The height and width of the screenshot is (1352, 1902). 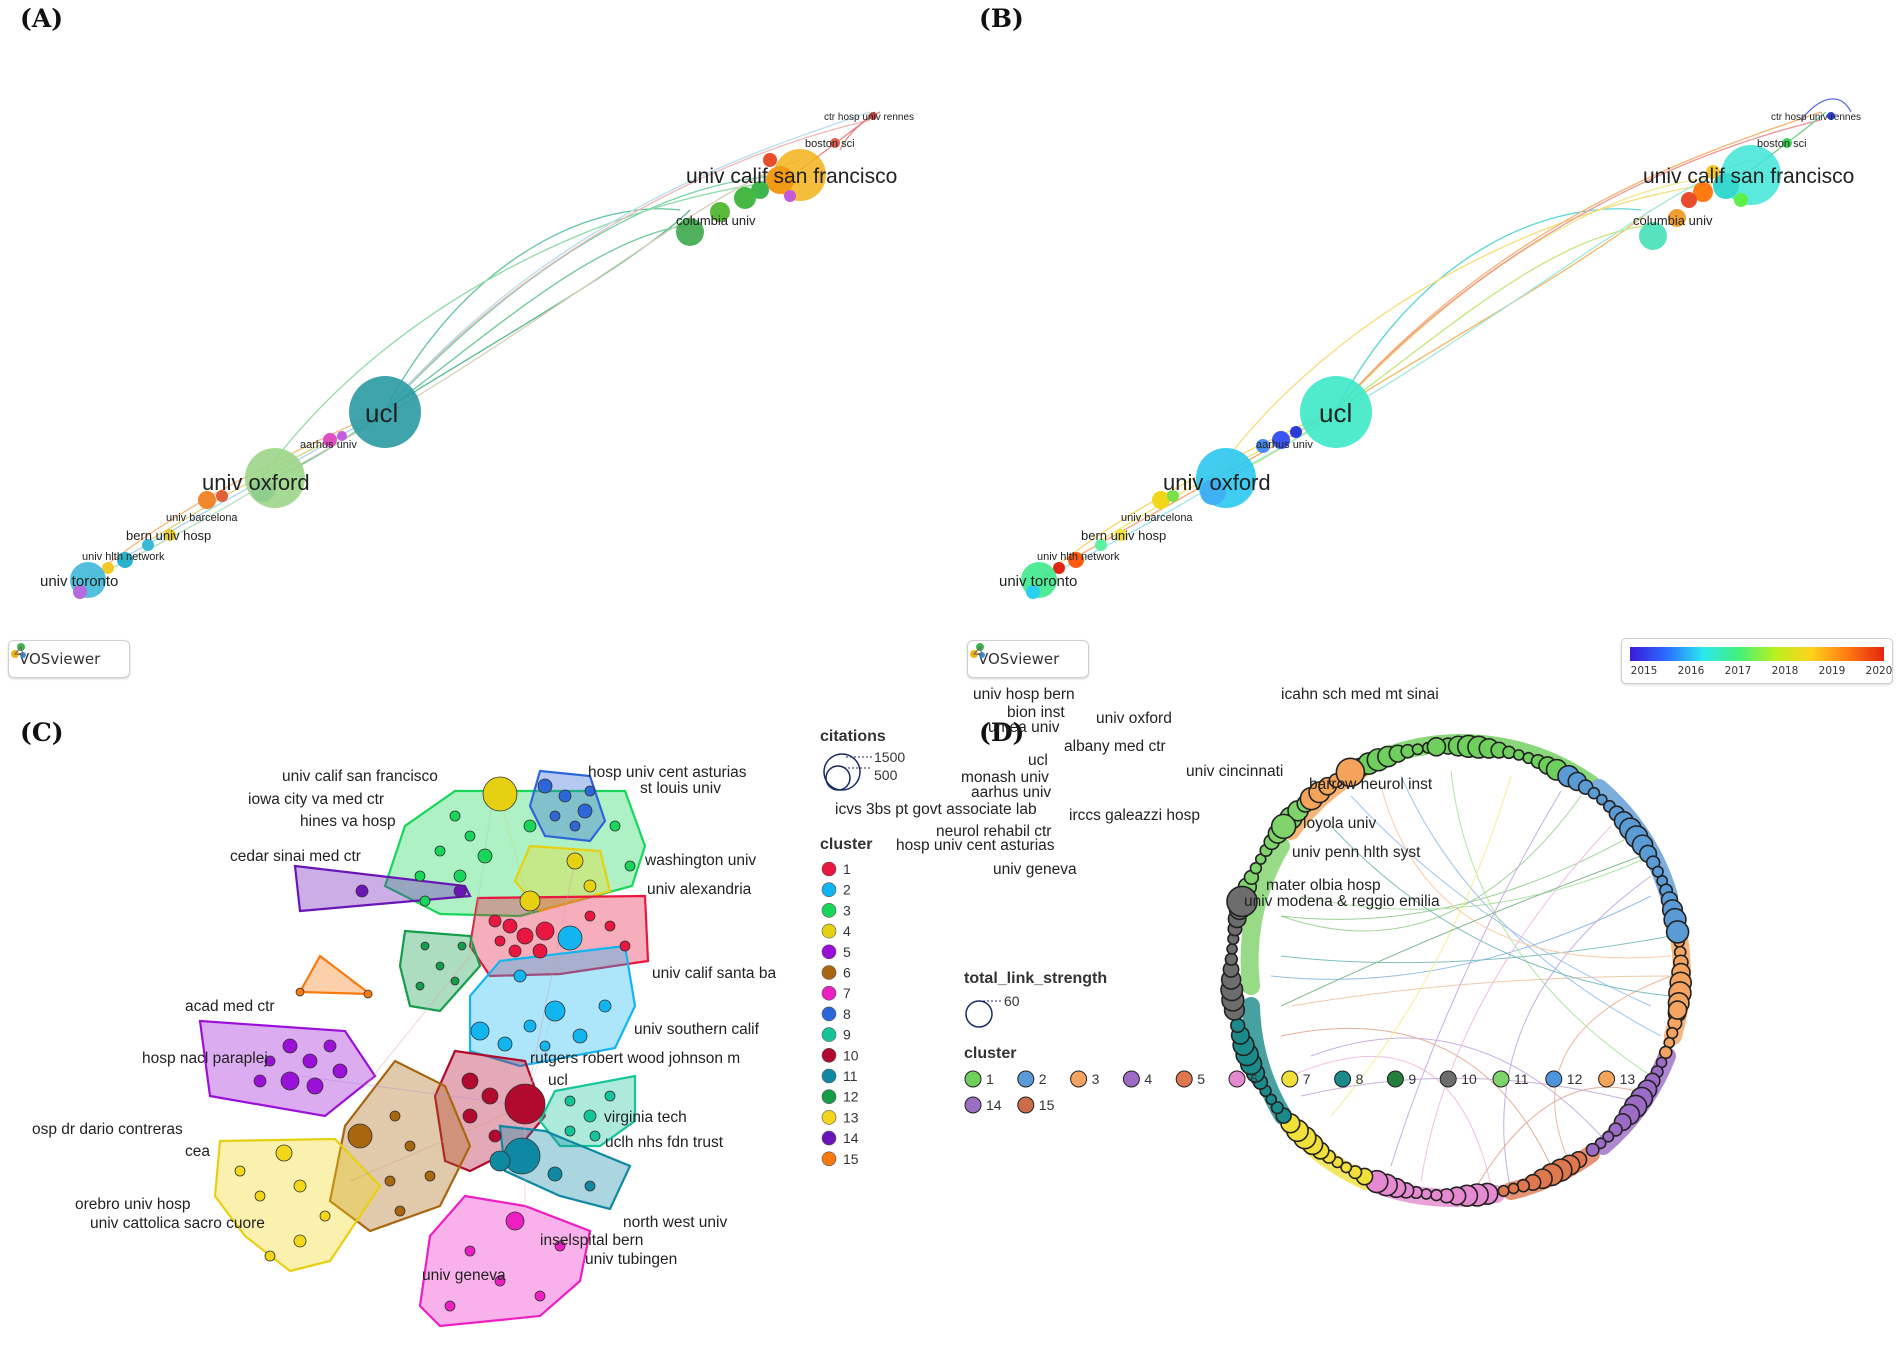 I want to click on vosviewer-logo-icon, so click(x=977, y=650).